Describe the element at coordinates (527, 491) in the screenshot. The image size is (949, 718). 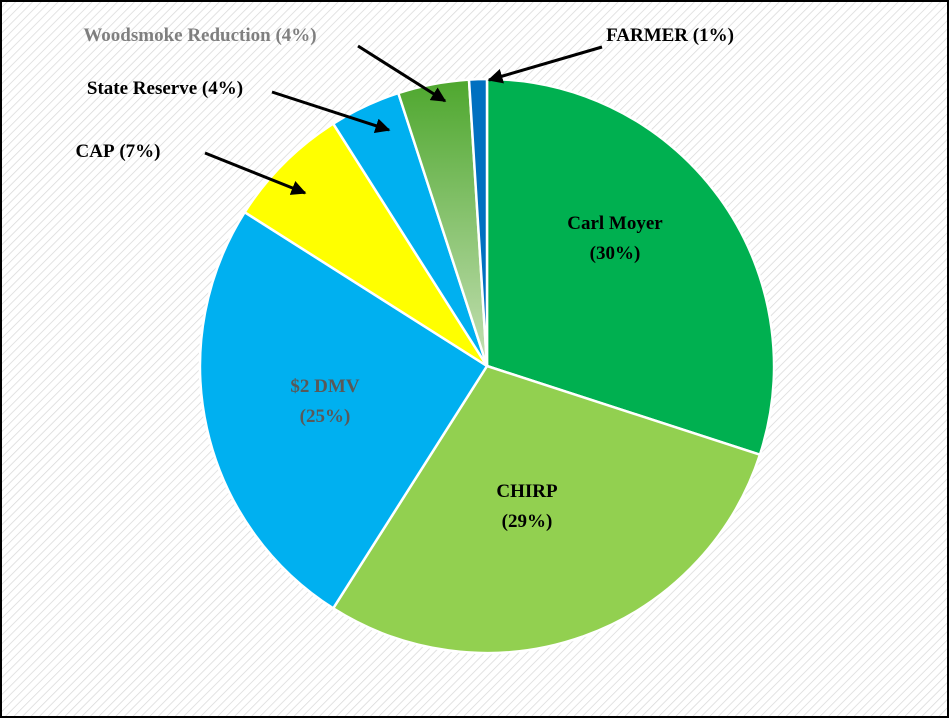
I see `label-name: CHIRP` at that location.